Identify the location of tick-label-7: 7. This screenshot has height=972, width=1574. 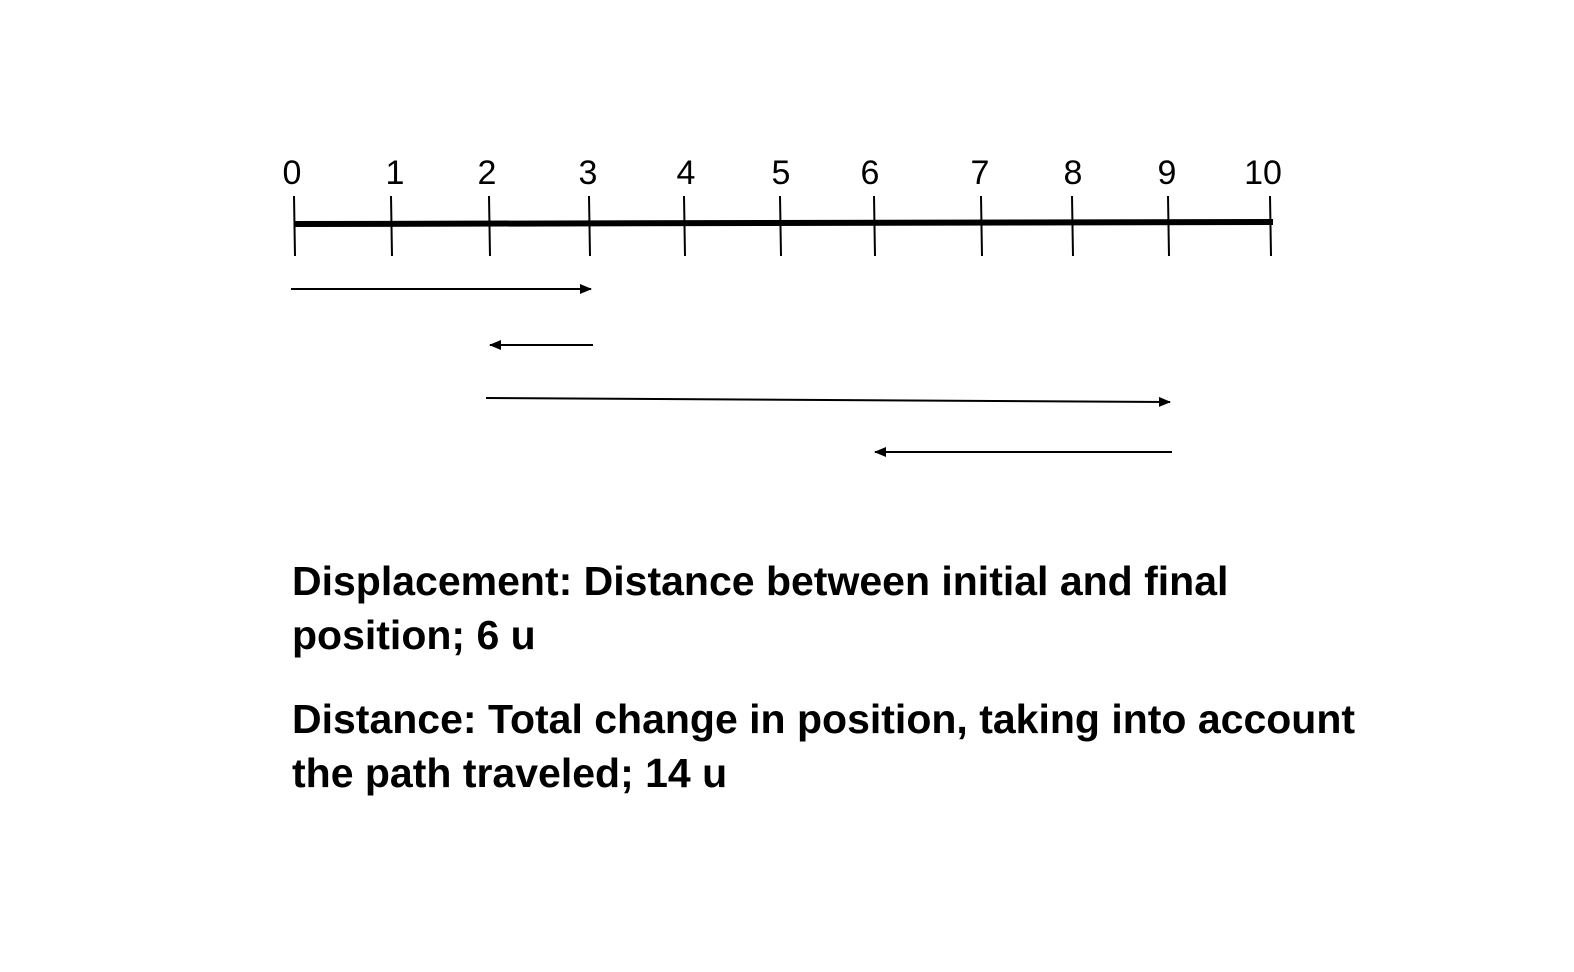
(980, 173).